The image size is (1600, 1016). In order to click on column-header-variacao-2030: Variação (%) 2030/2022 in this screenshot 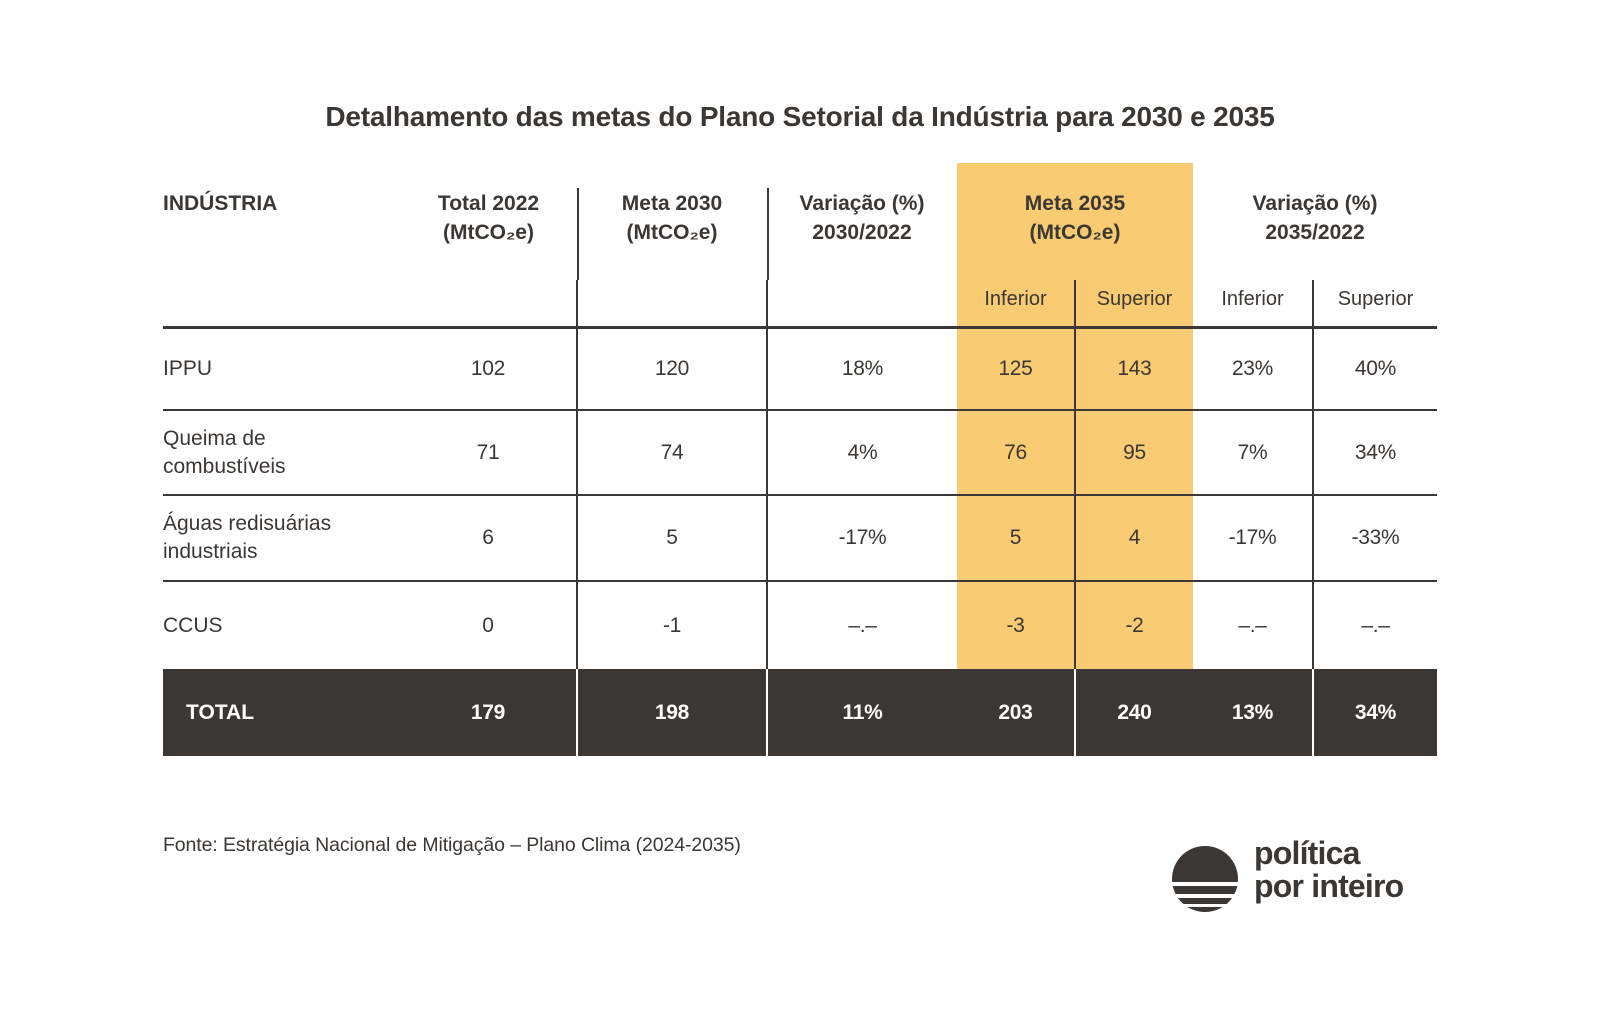, I will do `click(862, 221)`.